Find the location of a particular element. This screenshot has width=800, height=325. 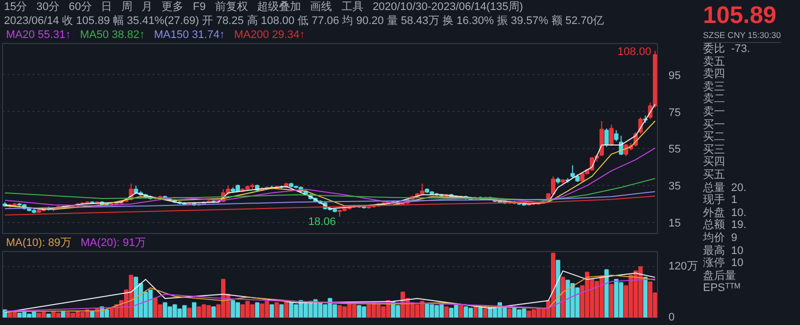

text: 15分 30分 60分 日 周 月 更多 F9 前复权 超级叠加 画线 工具 2020/10/30-2023/06/14(135周) is located at coordinates (264, 7).